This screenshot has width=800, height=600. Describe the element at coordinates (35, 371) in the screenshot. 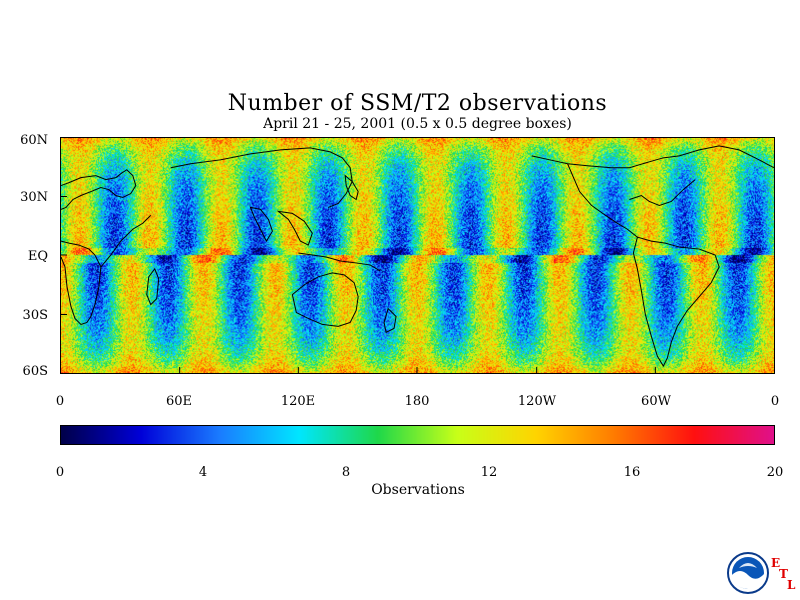

I see `lat-label-60s: 60S` at that location.